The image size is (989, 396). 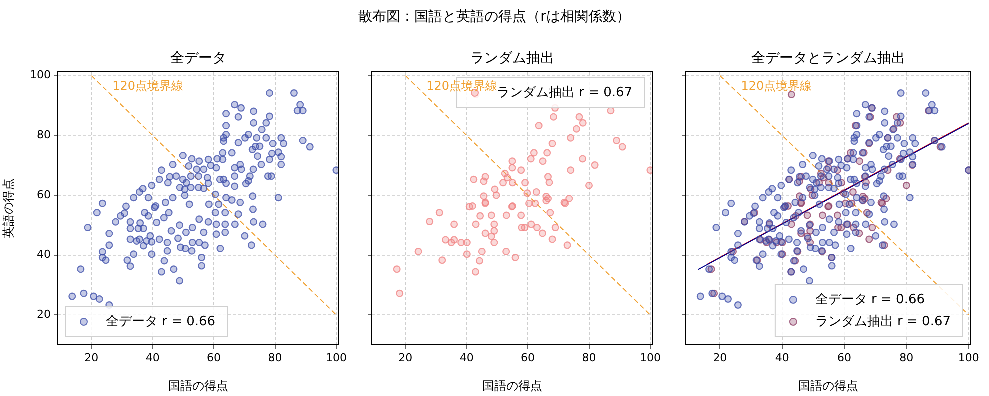 What do you see at coordinates (40, 75) in the screenshot?
I see `y-tick-label: 100` at bounding box center [40, 75].